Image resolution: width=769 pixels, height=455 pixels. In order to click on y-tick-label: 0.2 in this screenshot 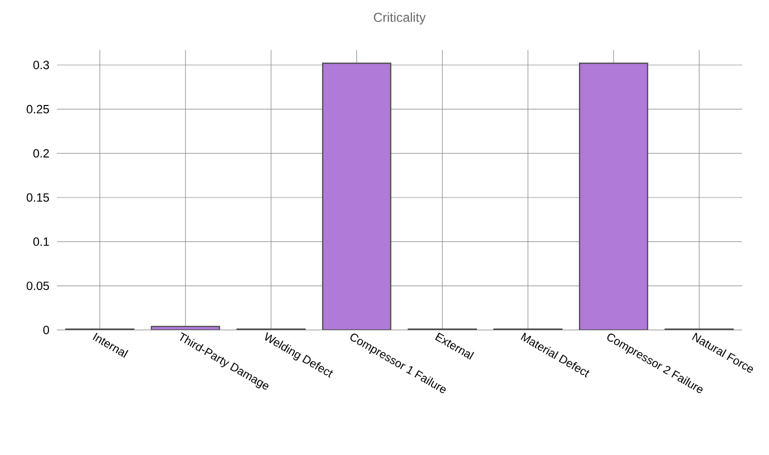, I will do `click(41, 153)`.